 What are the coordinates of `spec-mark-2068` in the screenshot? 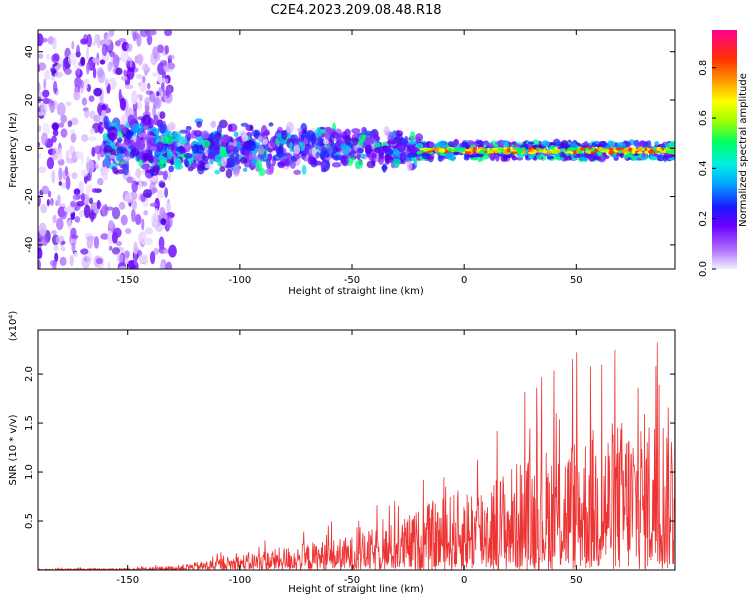 It's located at (646, 149).